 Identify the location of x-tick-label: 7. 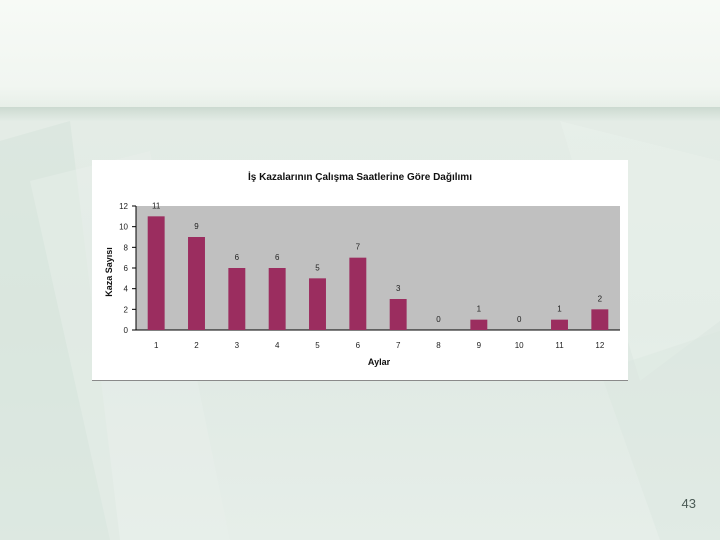
(398, 345).